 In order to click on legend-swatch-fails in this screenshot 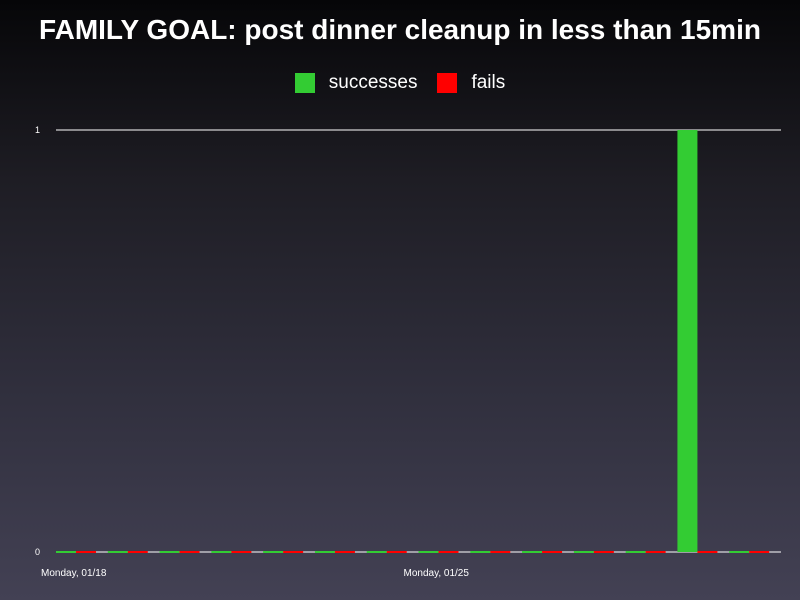, I will do `click(447, 83)`.